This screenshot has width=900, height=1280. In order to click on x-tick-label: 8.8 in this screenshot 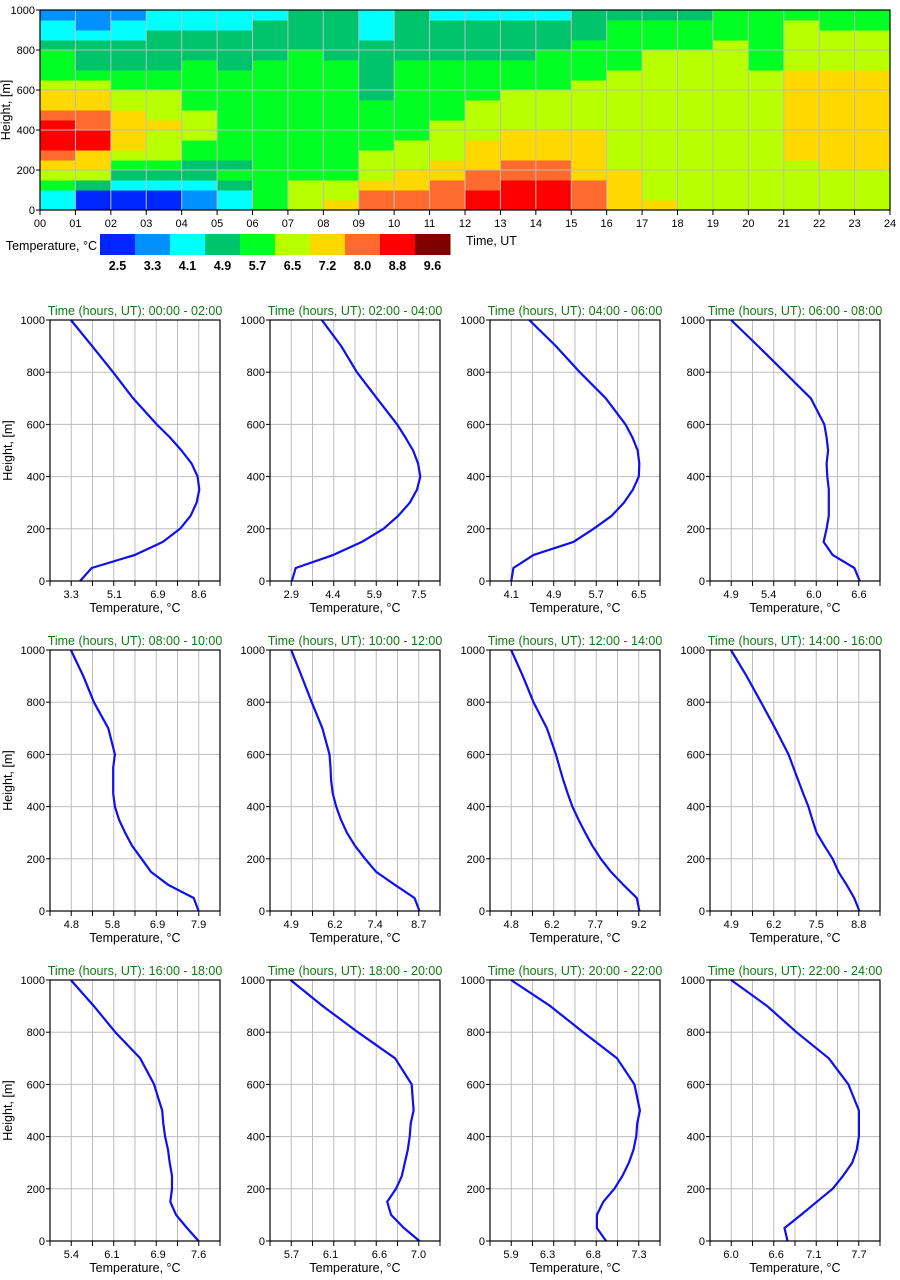, I will do `click(858, 925)`.